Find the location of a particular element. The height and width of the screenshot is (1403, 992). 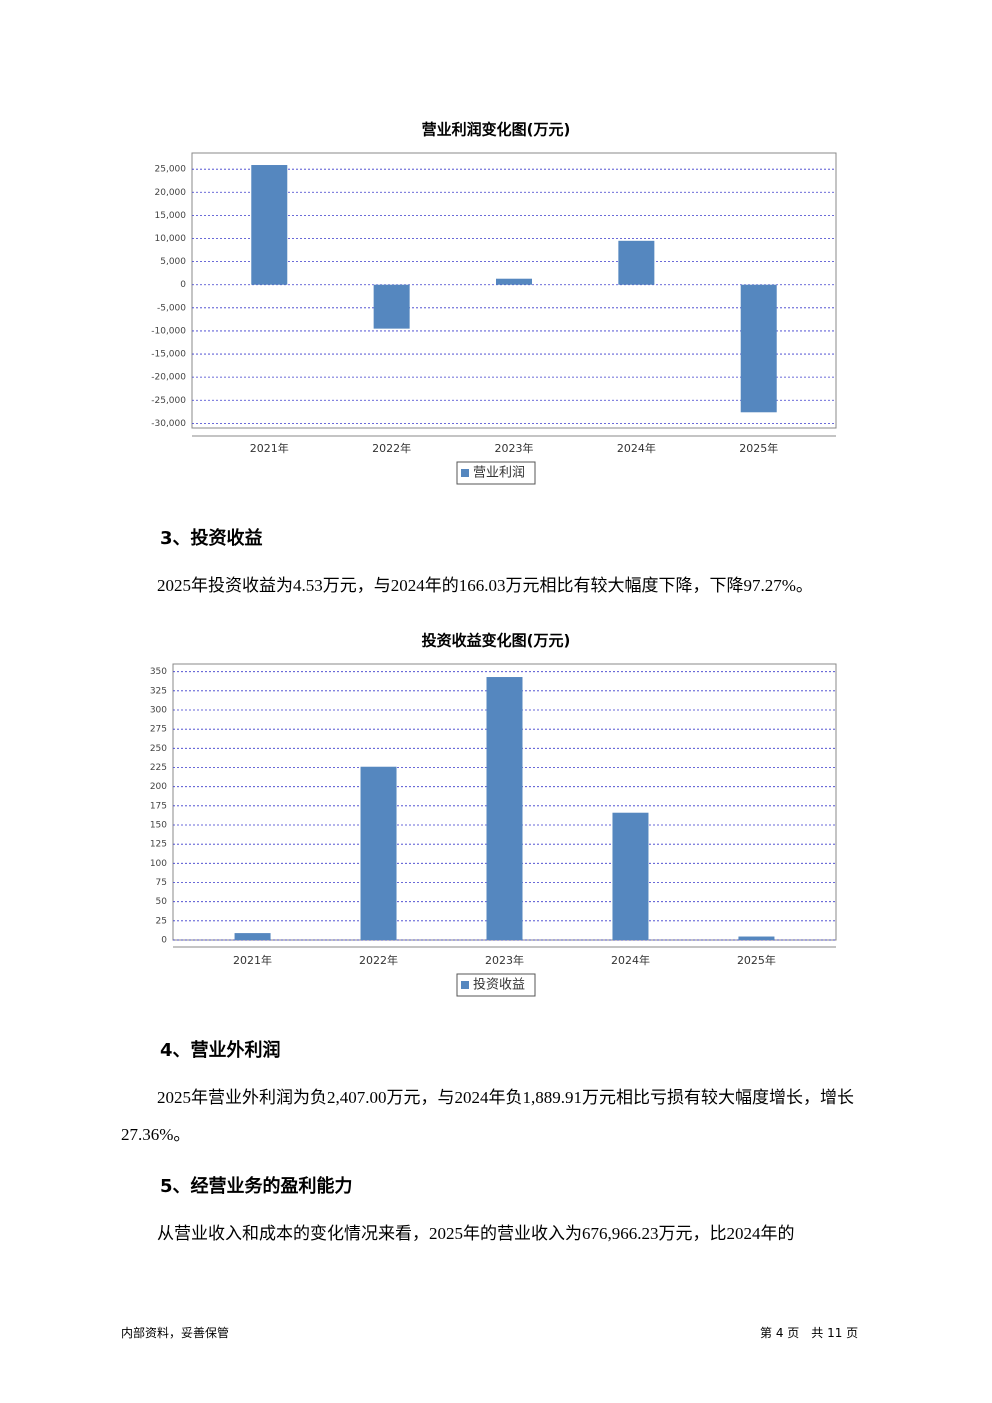

y-tick-label: 50 is located at coordinates (162, 902).